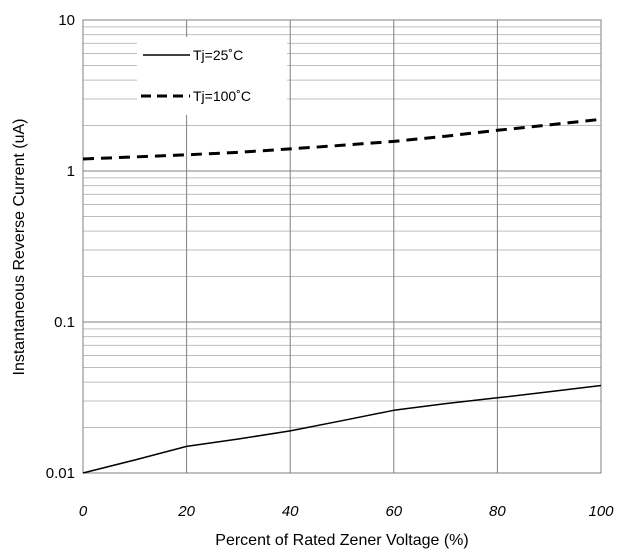 This screenshot has height=552, width=619. Describe the element at coordinates (290, 511) in the screenshot. I see `x-tick-label: 40` at that location.